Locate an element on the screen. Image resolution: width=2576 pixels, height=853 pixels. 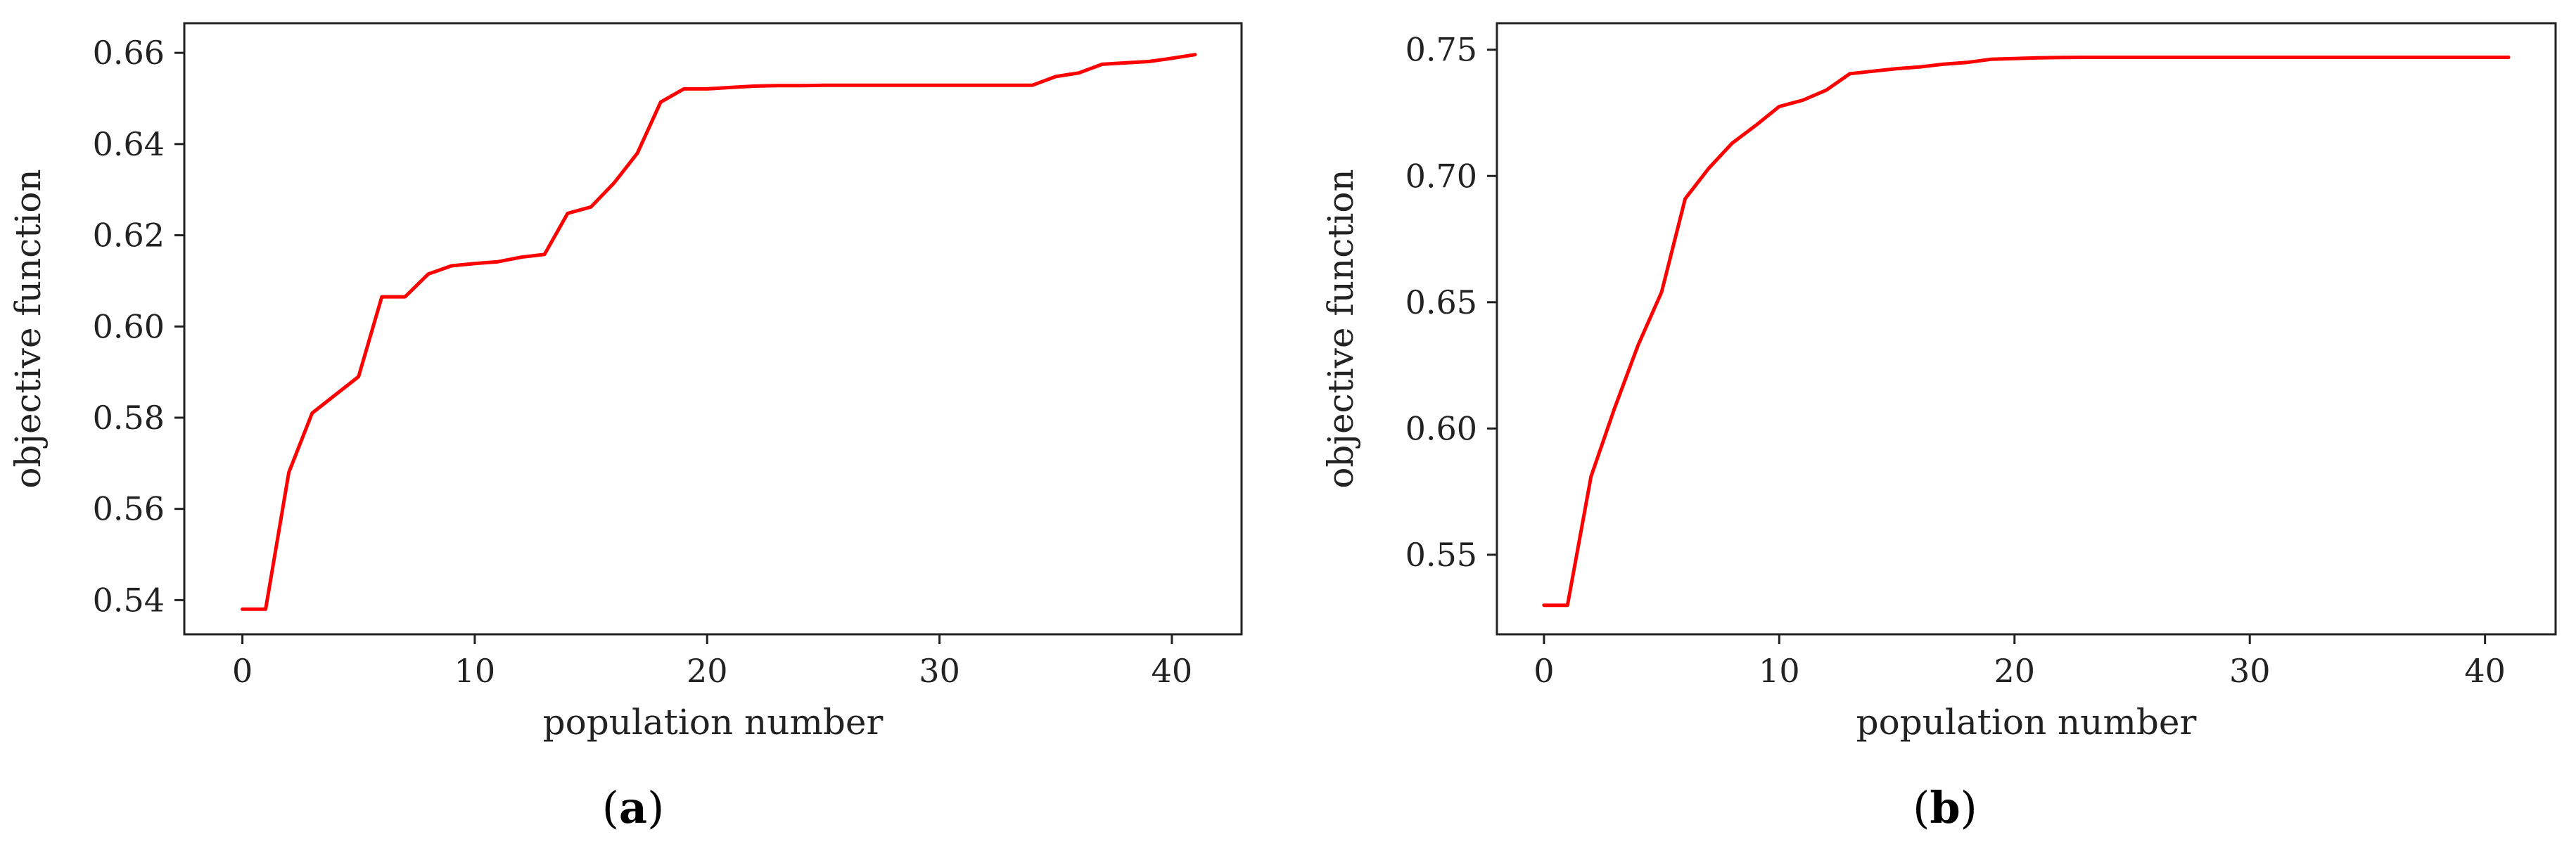
y-tick-label: 0.55 is located at coordinates (1441, 555).